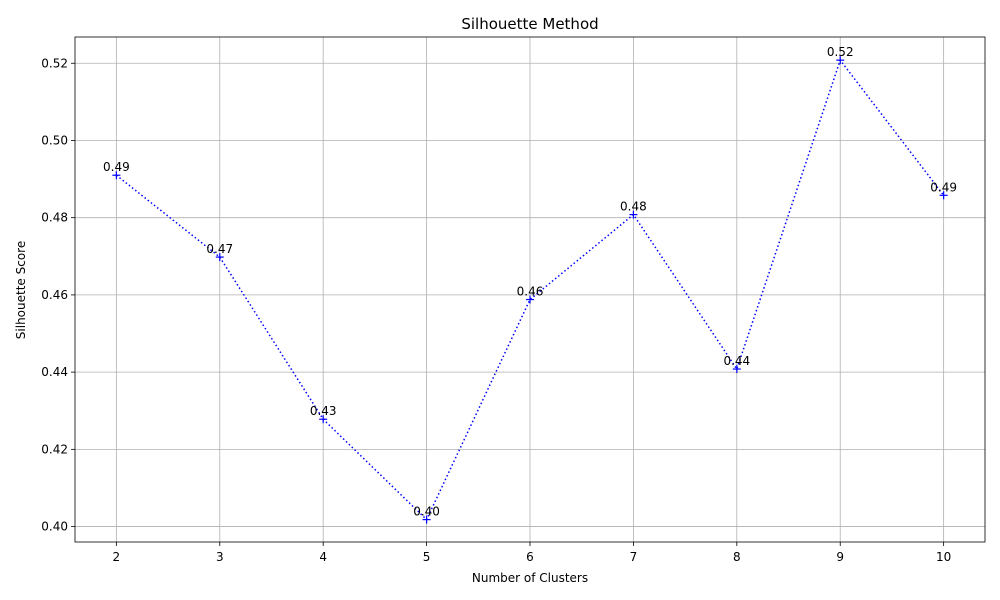  What do you see at coordinates (529, 24) in the screenshot?
I see `chart-title: Silhouette Method` at bounding box center [529, 24].